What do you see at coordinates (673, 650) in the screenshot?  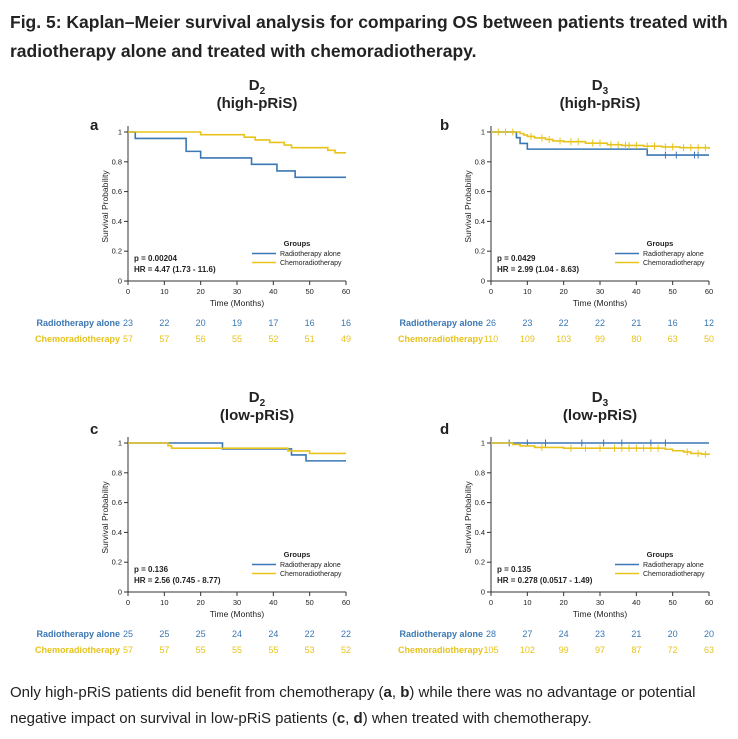 I see `risk-count: 72` at bounding box center [673, 650].